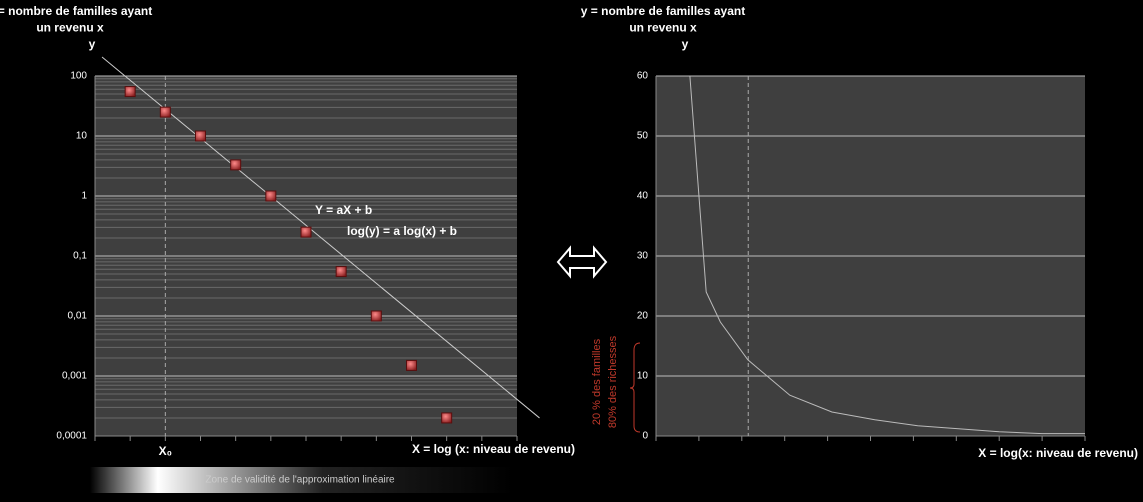 This screenshot has width=1143, height=502. What do you see at coordinates (74, 376) in the screenshot?
I see `y-tick-label: 0,001` at bounding box center [74, 376].